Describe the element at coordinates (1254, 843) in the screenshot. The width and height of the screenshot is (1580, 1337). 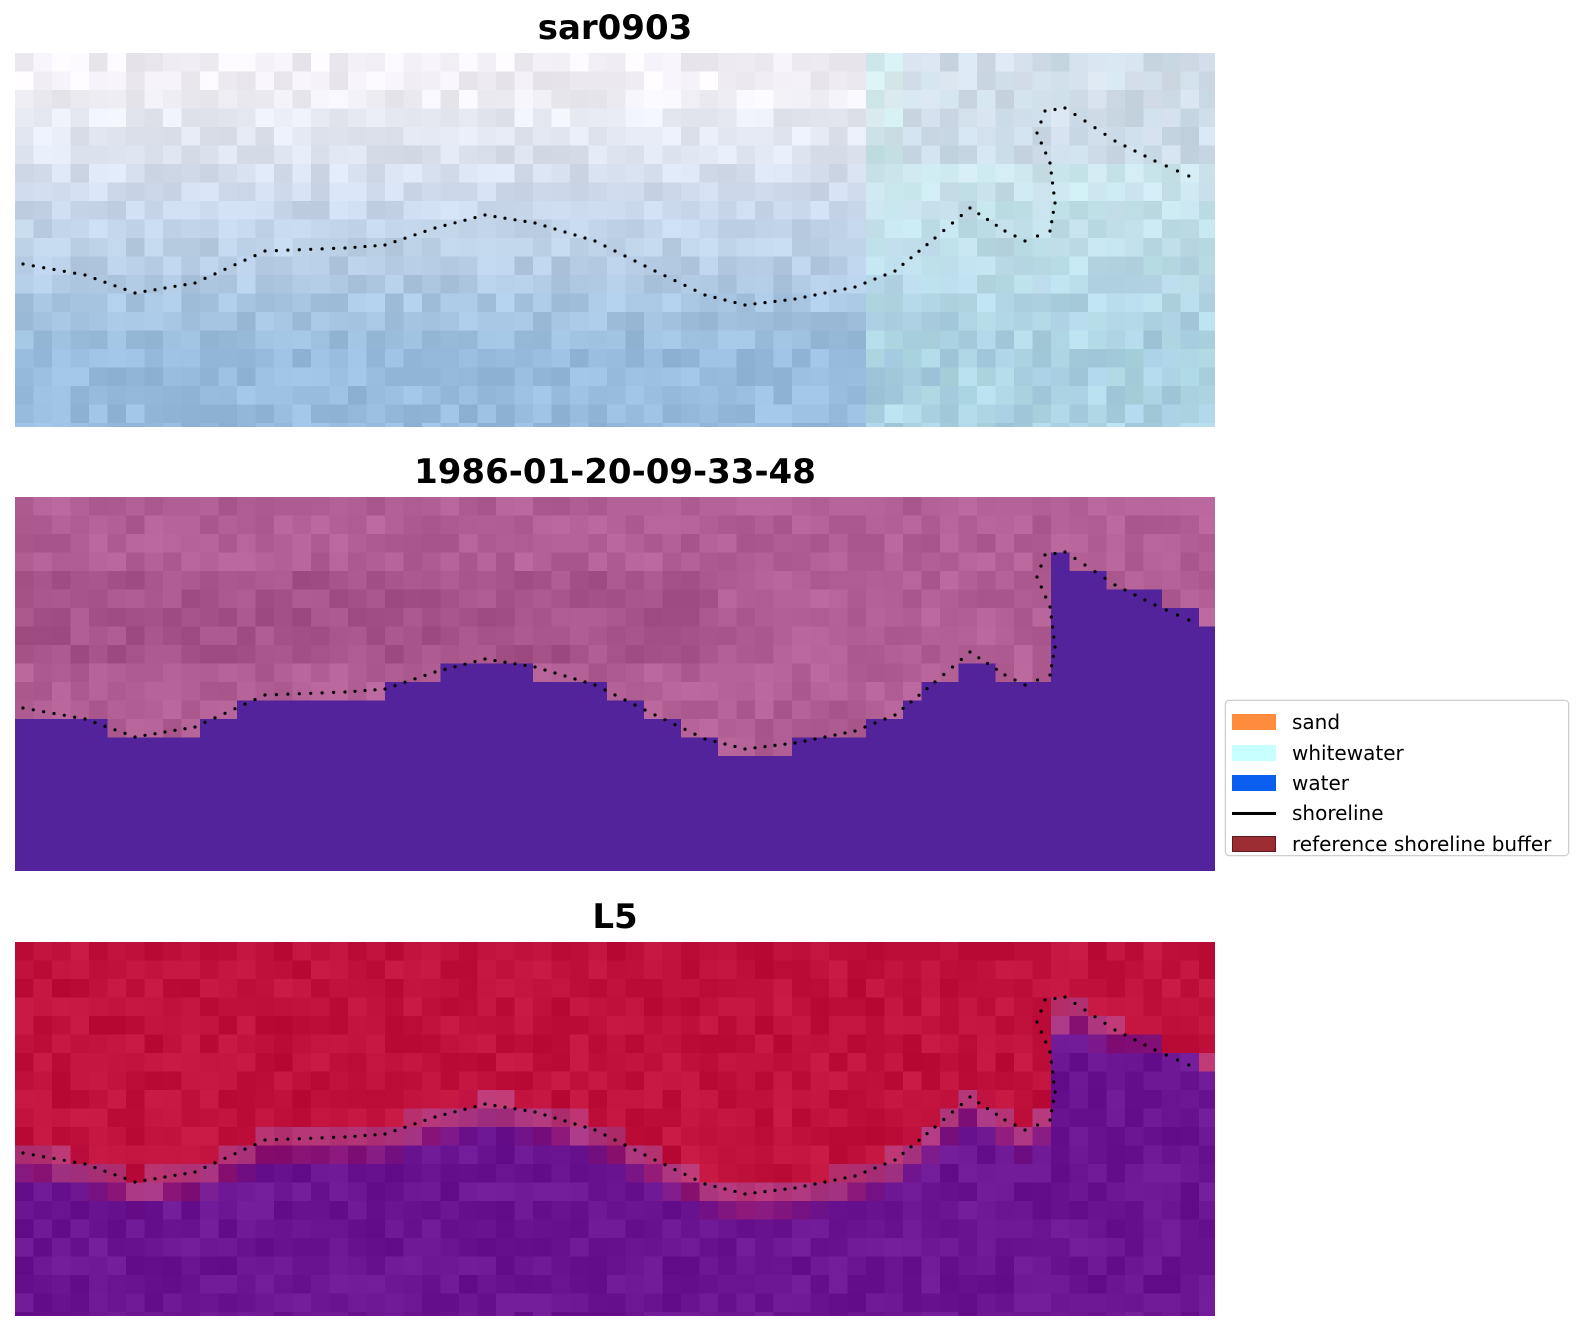
I see `legend-swatch-reference-buffer` at that location.